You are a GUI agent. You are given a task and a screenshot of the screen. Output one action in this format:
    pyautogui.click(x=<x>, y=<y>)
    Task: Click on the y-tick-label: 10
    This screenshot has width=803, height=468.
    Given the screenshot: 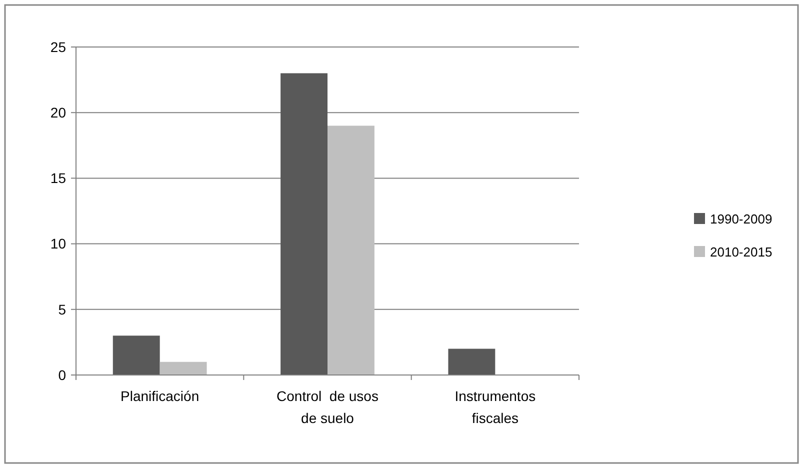 What is the action you would take?
    pyautogui.click(x=58, y=244)
    